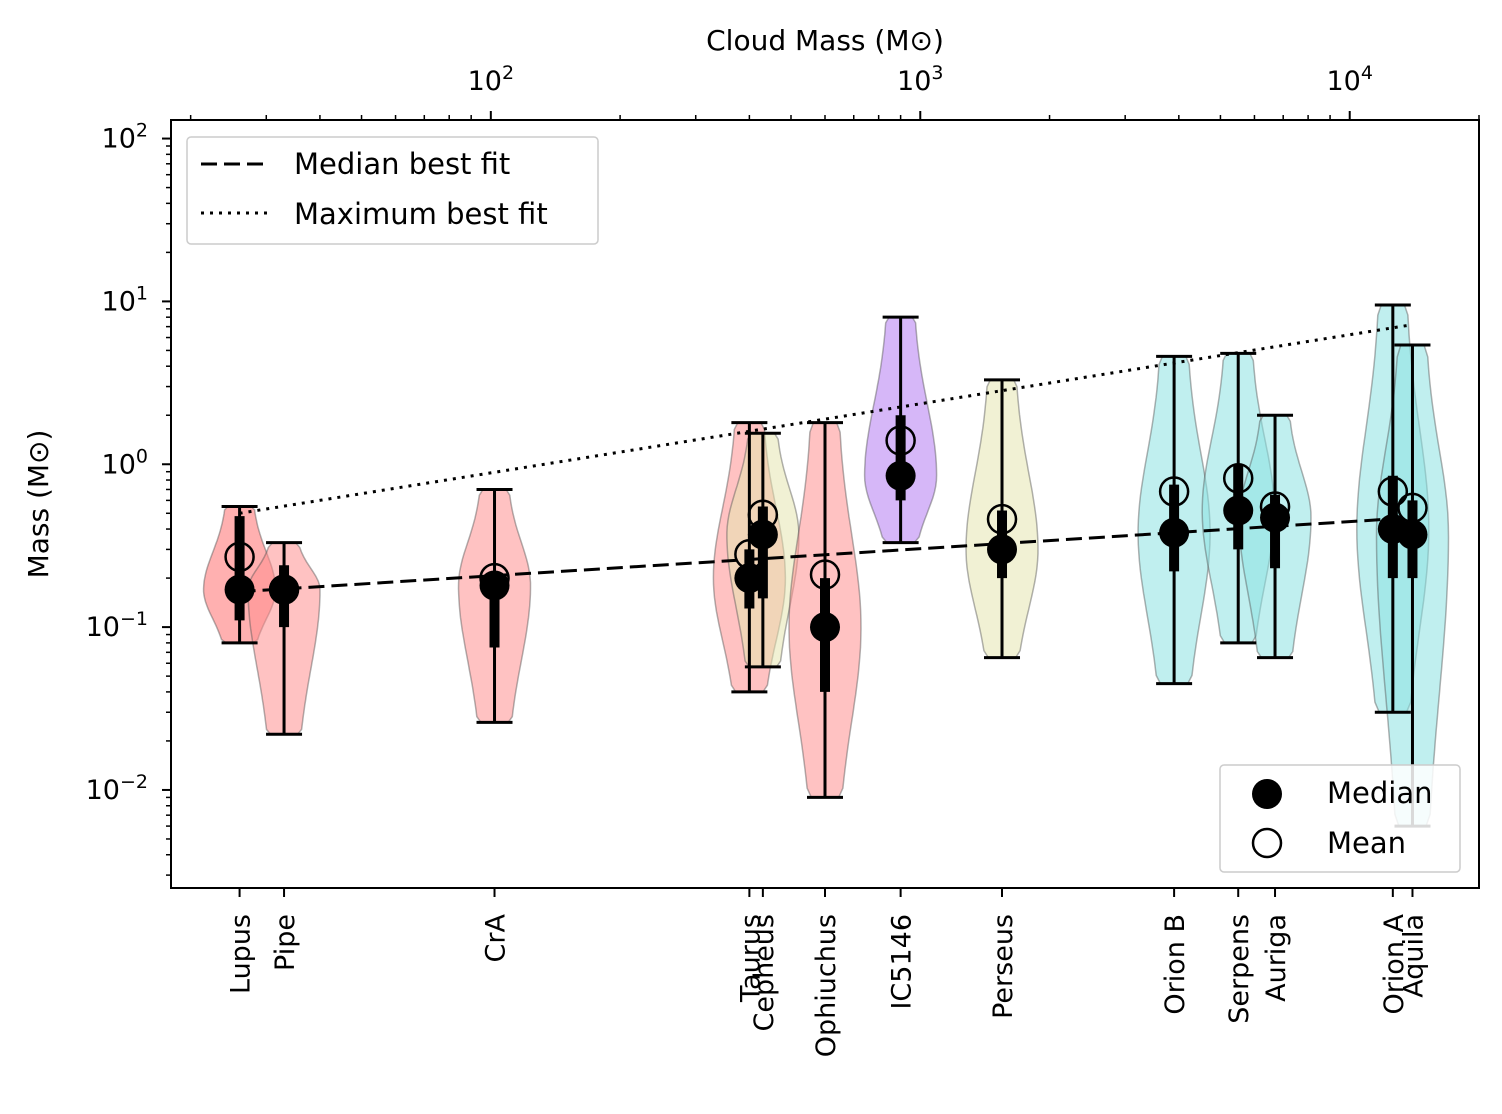 This screenshot has height=1114, width=1502. What do you see at coordinates (750, 958) in the screenshot?
I see `cloud-label-taurus: Taurus` at bounding box center [750, 958].